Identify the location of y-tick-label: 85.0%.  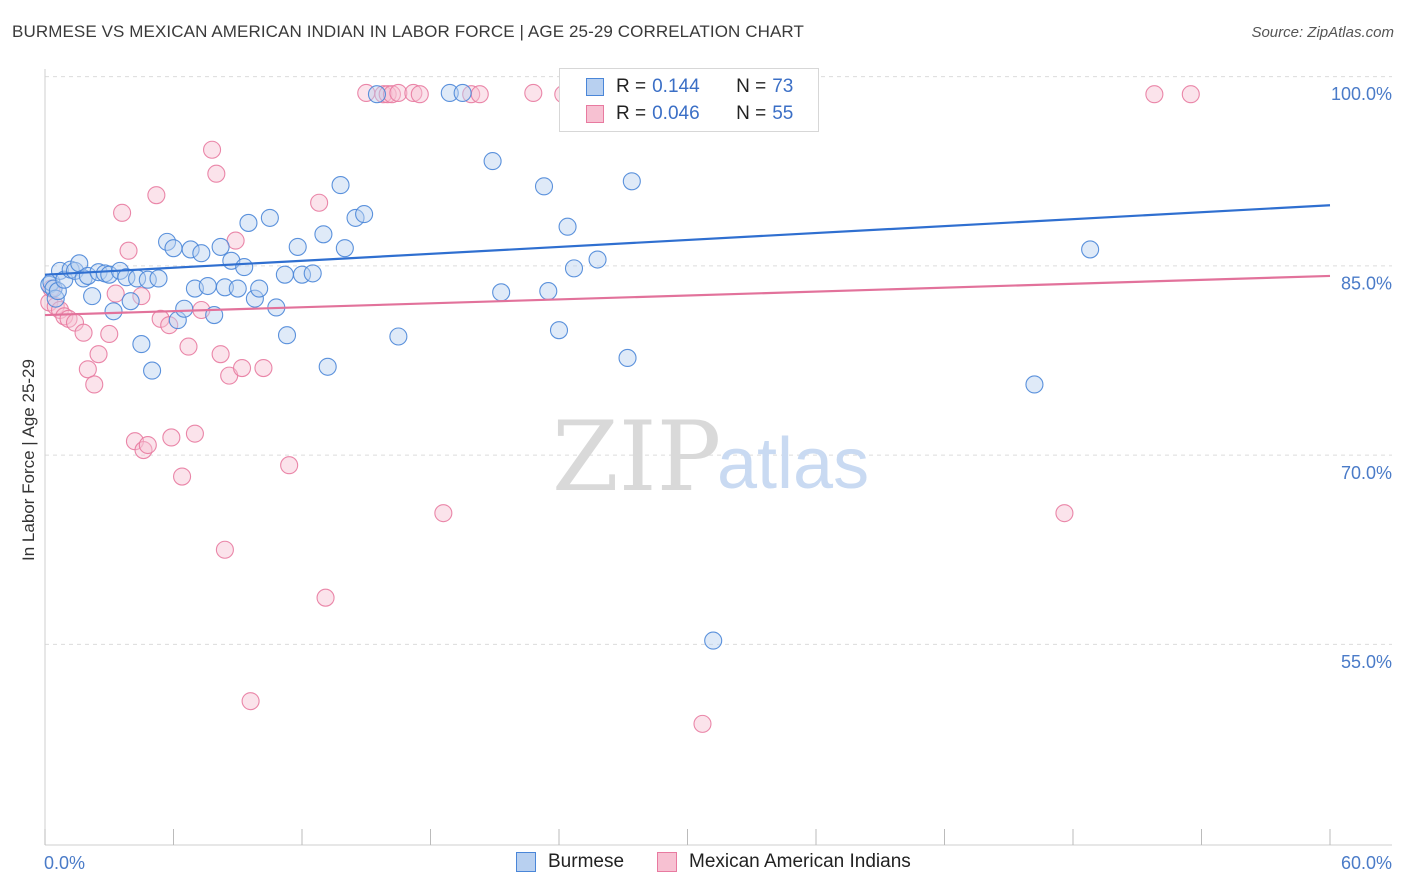
(1366, 284).